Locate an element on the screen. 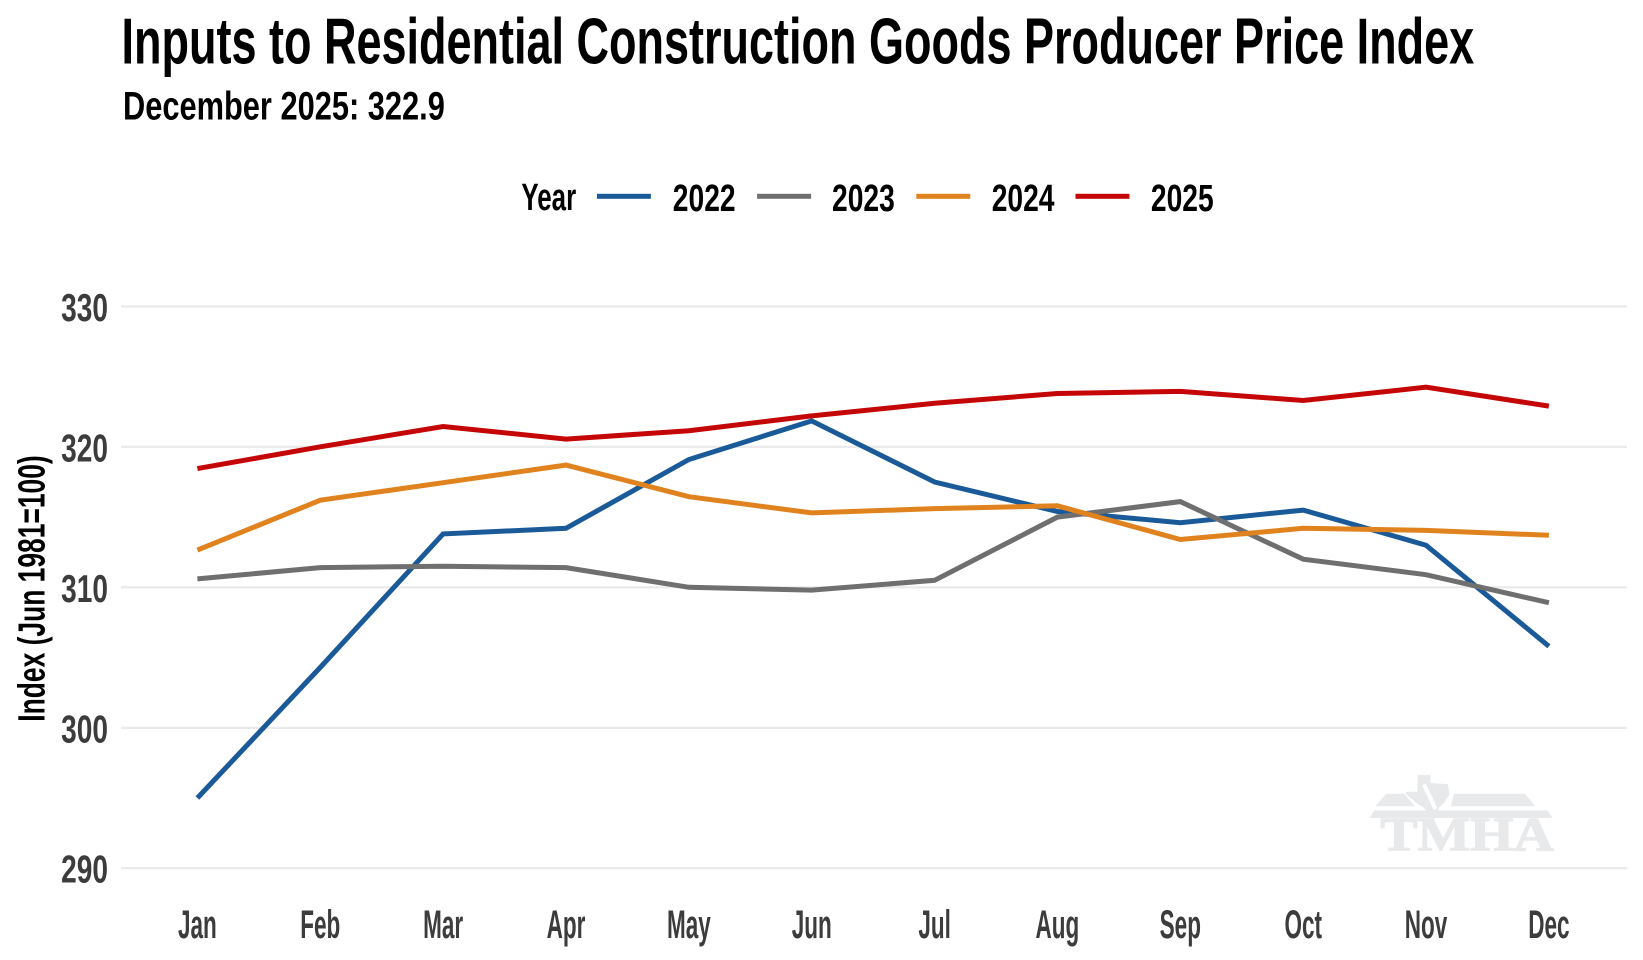 Image resolution: width=1643 pixels, height=960 pixels. svg-text: Aug is located at coordinates (1058, 924).